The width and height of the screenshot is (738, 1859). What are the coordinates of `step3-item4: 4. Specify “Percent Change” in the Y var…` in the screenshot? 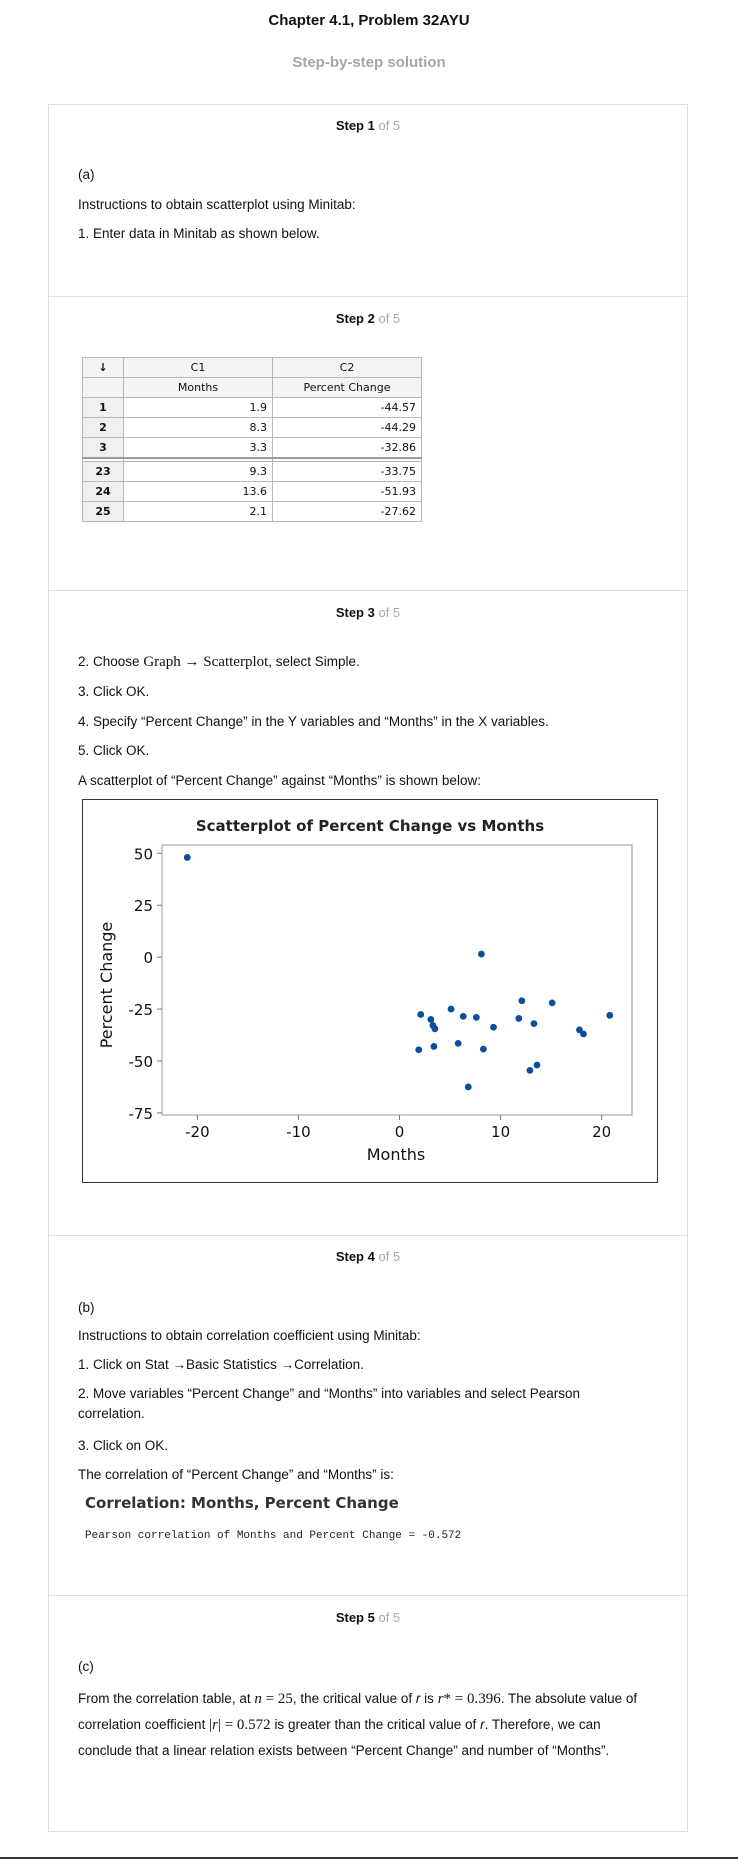 It's located at (313, 721).